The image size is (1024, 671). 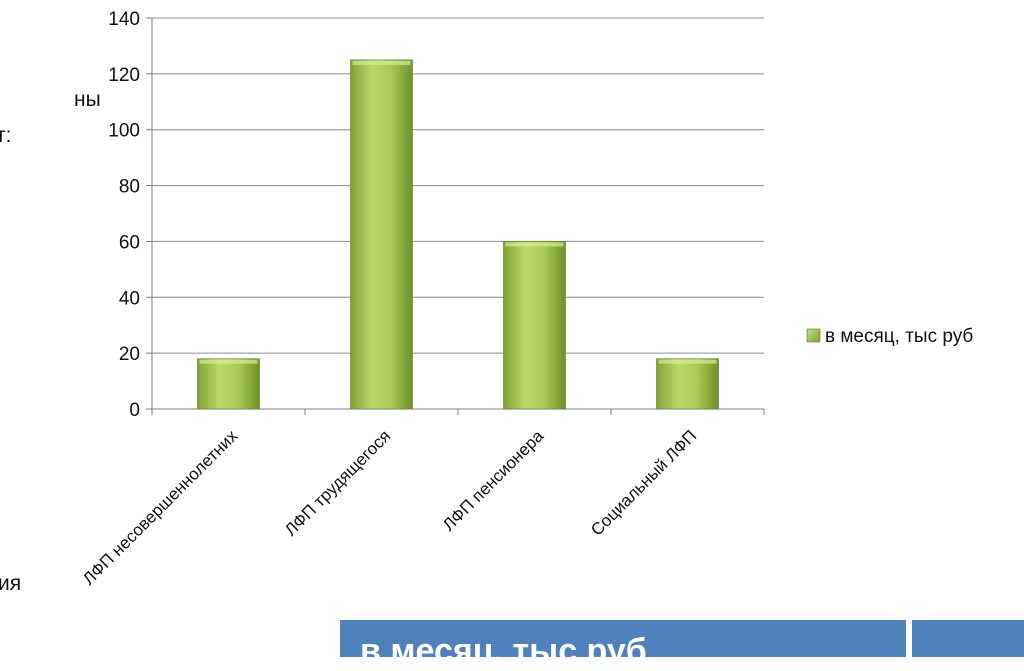 I want to click on x-tick-label: ЛФП несовершеннолетних, so click(x=160, y=507).